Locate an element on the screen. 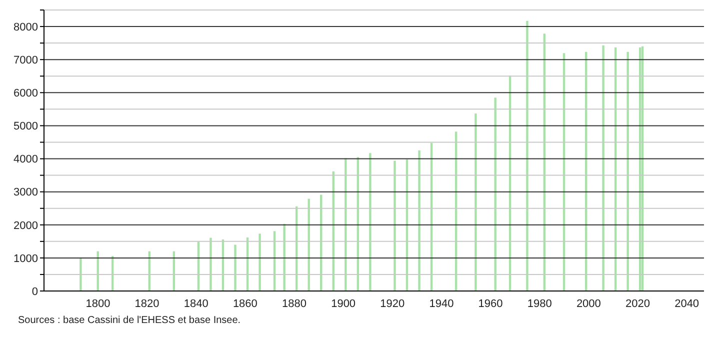 The image size is (710, 340). x-tick-label: 1860 is located at coordinates (245, 304).